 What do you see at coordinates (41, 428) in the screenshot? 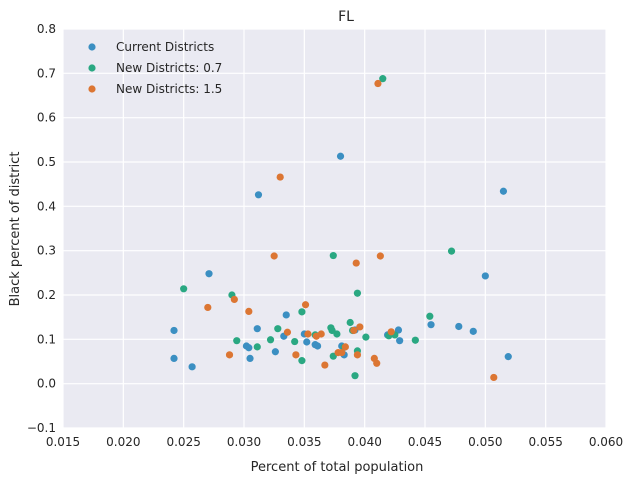
I see `y-tick-label: −0.1` at bounding box center [41, 428].